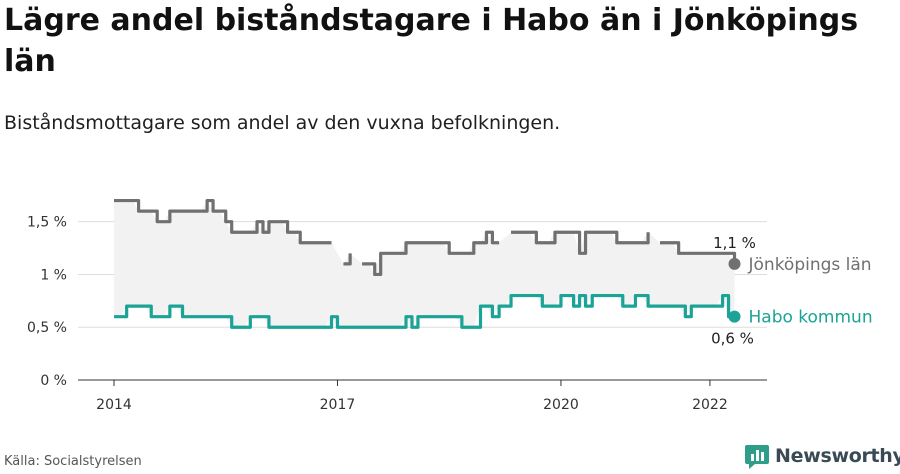 The width and height of the screenshot is (900, 474). Describe the element at coordinates (114, 405) in the screenshot. I see `x-tick-label: 2014` at that location.